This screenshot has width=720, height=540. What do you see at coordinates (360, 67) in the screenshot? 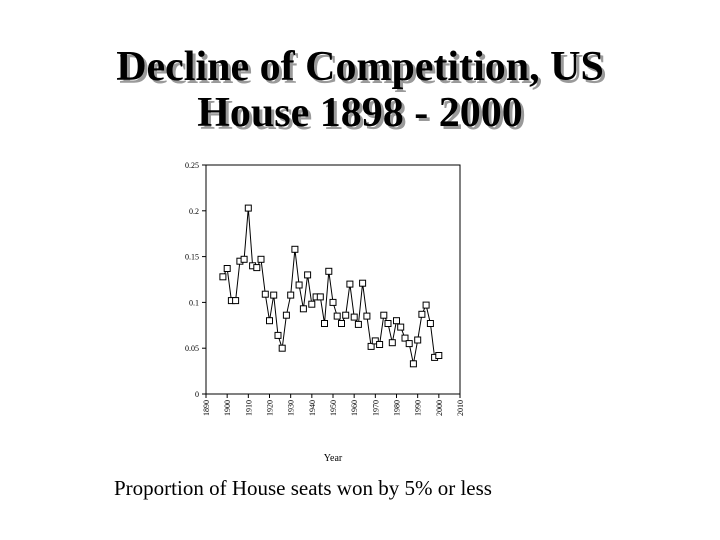
I see `title-line-1: Decline of Competition, US` at bounding box center [360, 67].